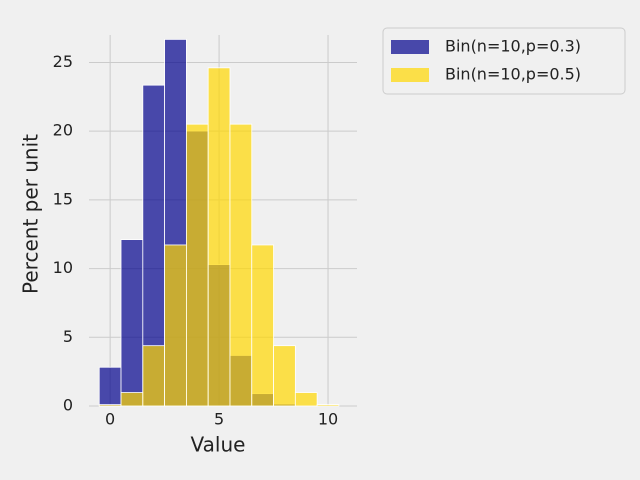 The width and height of the screenshot is (640, 480). Describe the element at coordinates (68, 405) in the screenshot. I see `y-tick-label: 0` at that location.